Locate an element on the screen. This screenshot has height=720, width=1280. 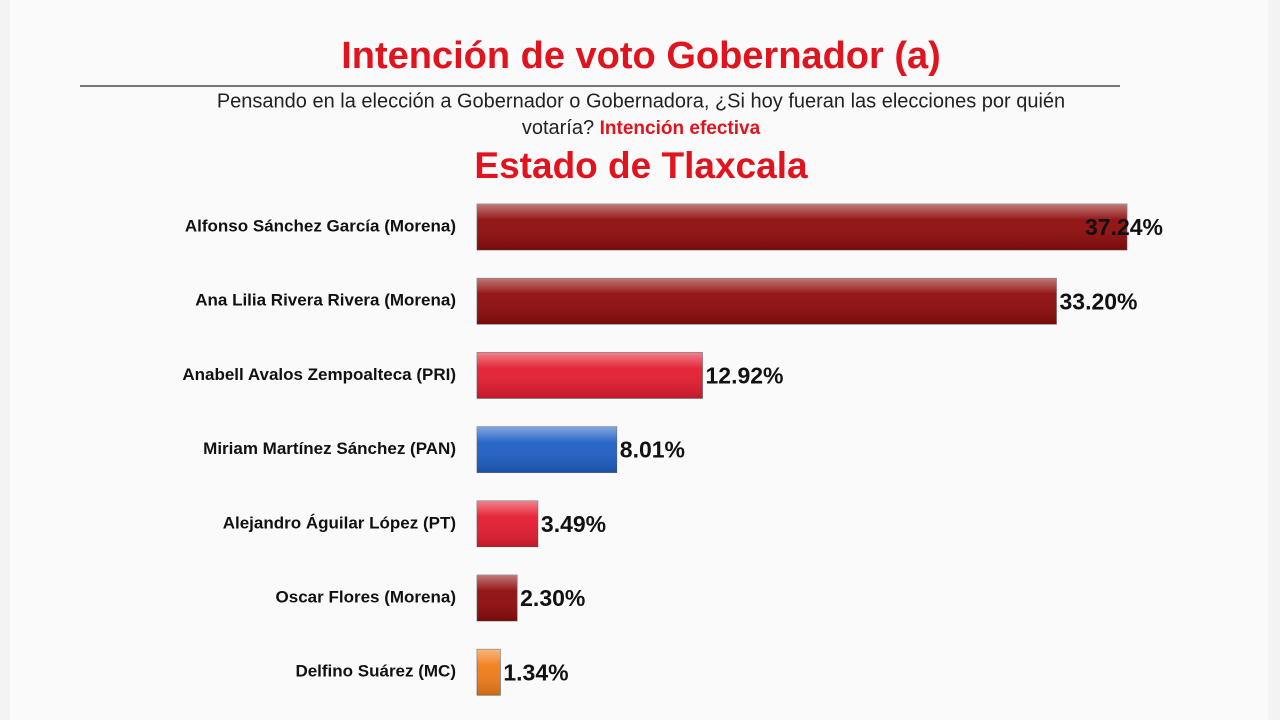
value-label: 12.92% is located at coordinates (745, 375).